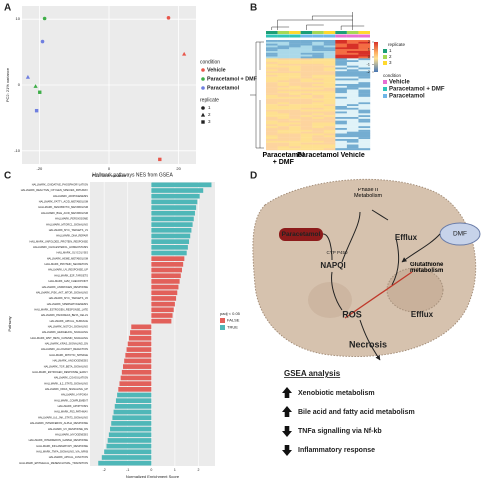 The height and width of the screenshot is (482, 499). I want to click on legend-label: 2, so click(209, 114).